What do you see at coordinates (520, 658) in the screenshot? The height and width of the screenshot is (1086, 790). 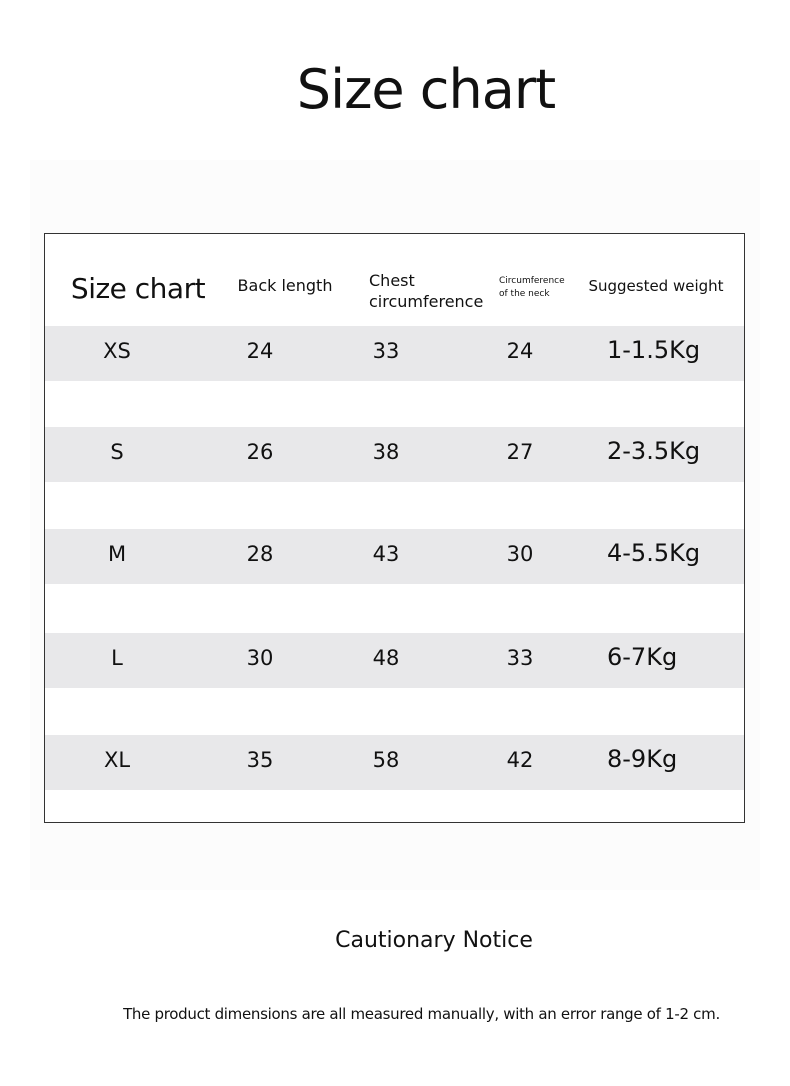 I see `neck-cell: 33` at bounding box center [520, 658].